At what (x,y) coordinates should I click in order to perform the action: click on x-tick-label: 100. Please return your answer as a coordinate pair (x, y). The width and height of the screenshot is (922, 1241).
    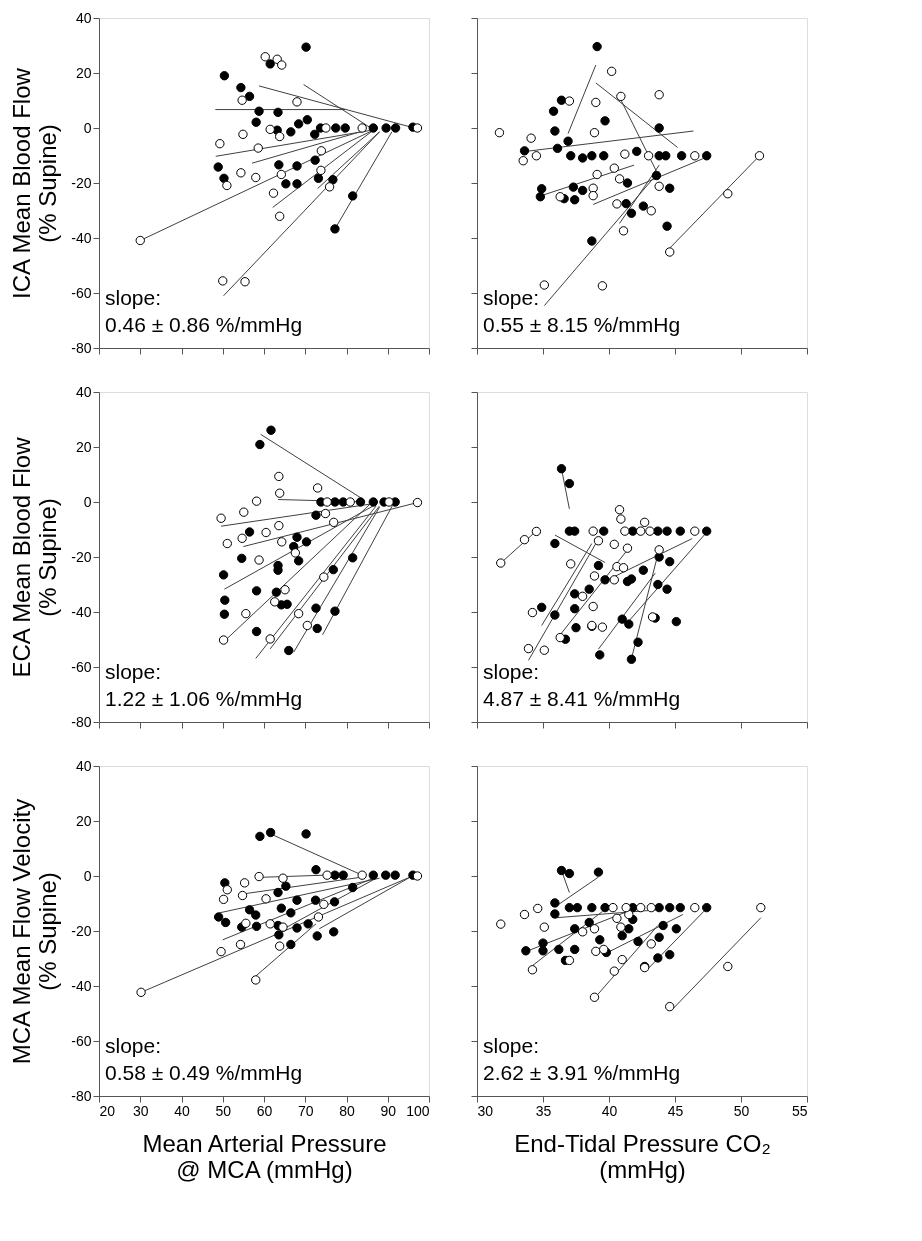
    Looking at the image, I should click on (418, 1110).